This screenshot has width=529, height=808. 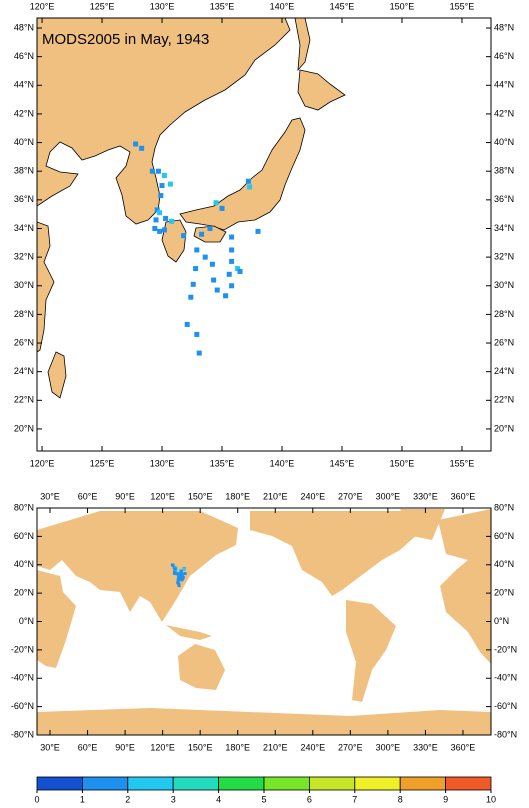 What do you see at coordinates (24, 85) in the screenshot?
I see `y-tick-label: 44°N` at bounding box center [24, 85].